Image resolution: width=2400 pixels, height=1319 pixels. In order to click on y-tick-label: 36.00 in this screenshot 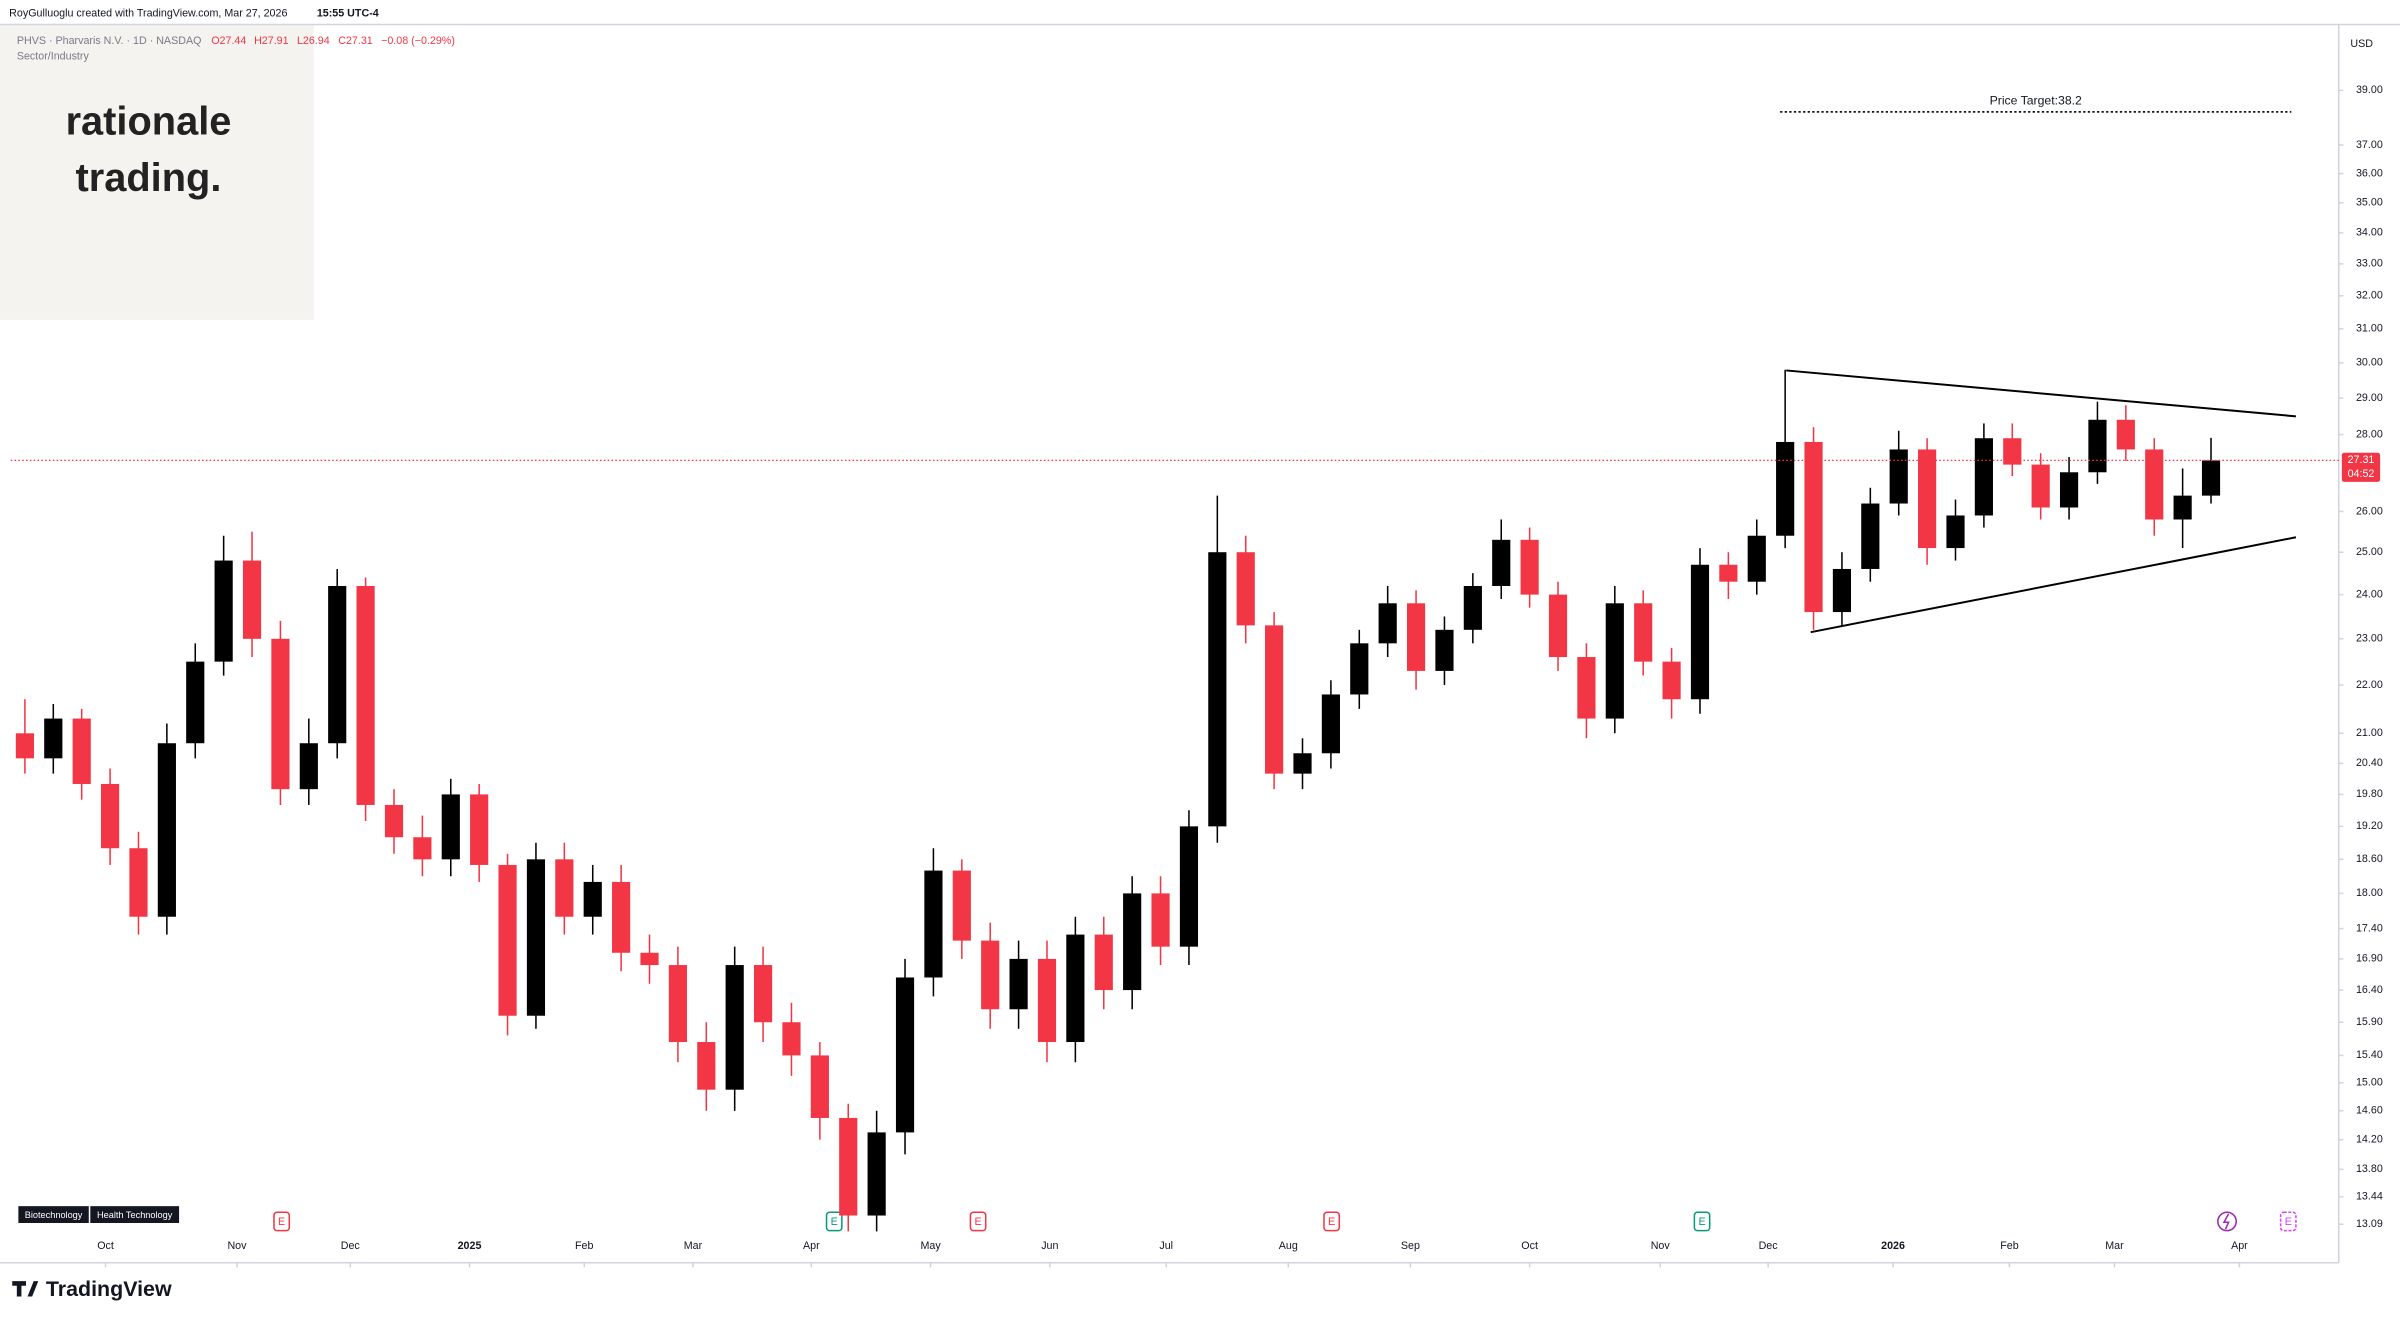, I will do `click(2369, 173)`.